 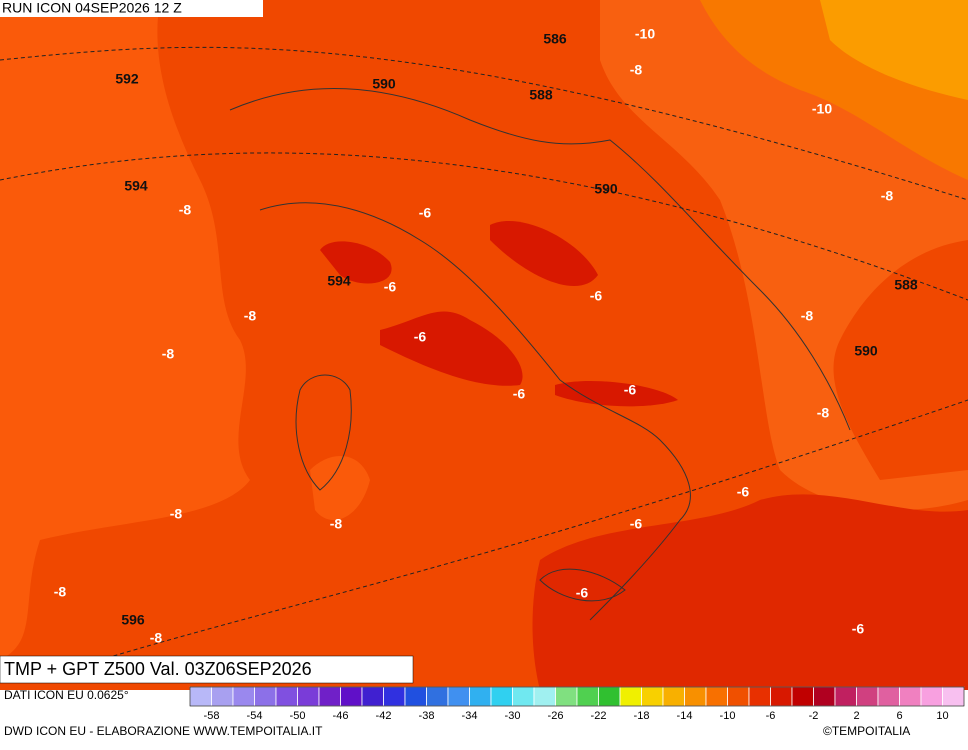 What do you see at coordinates (133, 620) in the screenshot?
I see `contour-label: 596` at bounding box center [133, 620].